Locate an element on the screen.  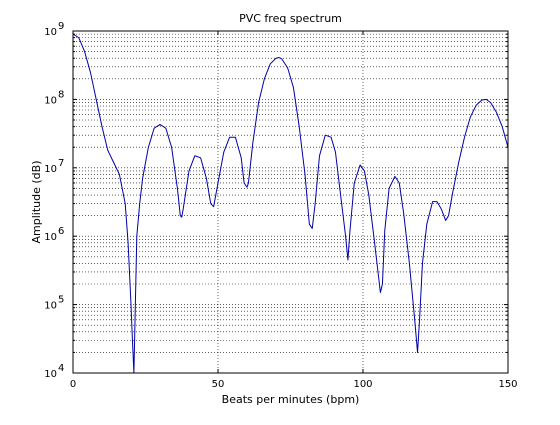
y-tick-label-exponent: 7 is located at coordinates (61, 163).